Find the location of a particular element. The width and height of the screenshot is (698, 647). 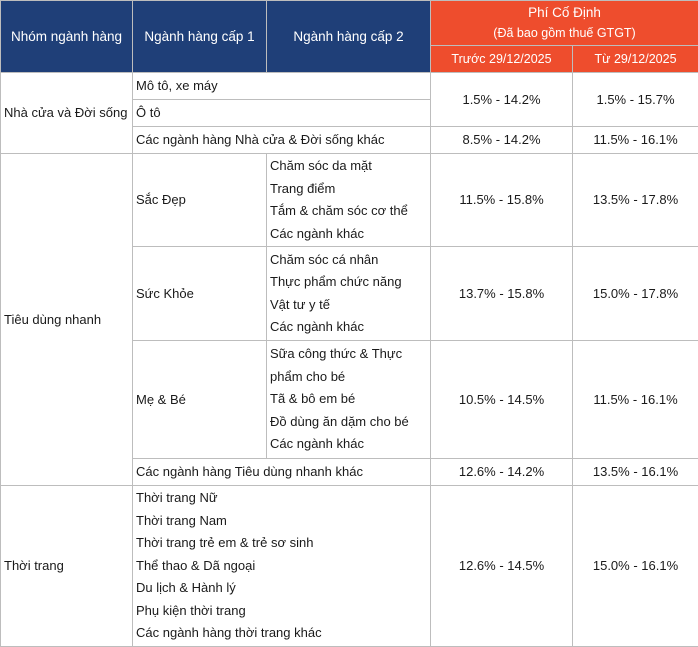

header-from: Từ 29/12/2025 is located at coordinates (635, 59).